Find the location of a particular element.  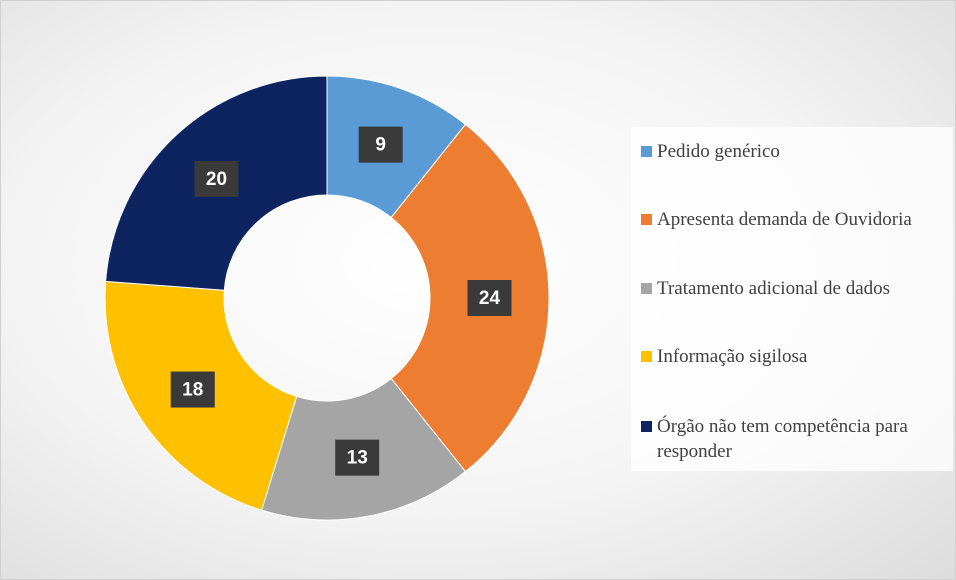

data-label: 9 is located at coordinates (380, 145).